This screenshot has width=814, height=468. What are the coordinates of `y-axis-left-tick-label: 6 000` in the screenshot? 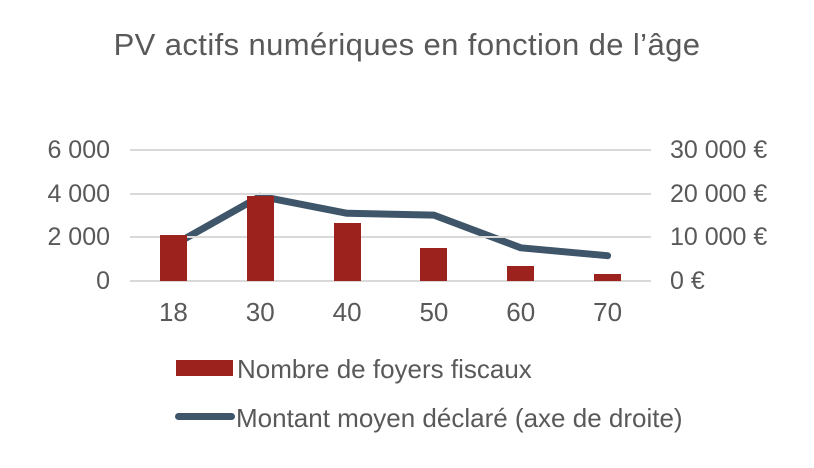 It's located at (78, 150).